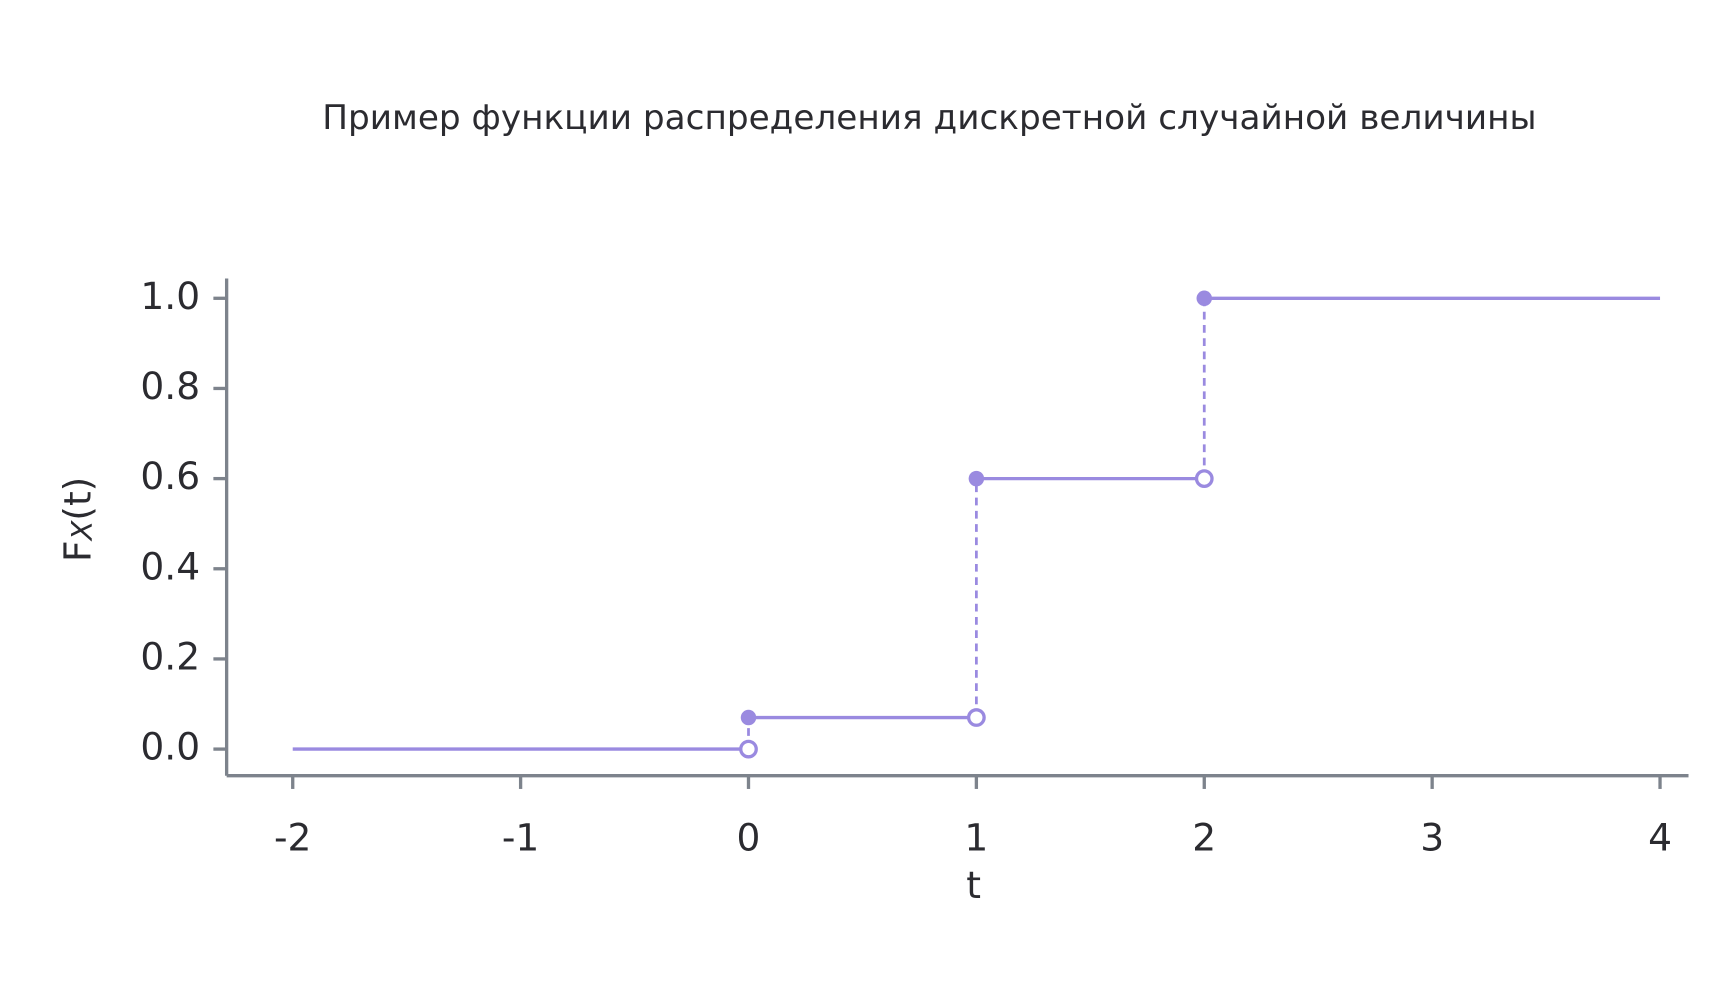 The height and width of the screenshot is (1000, 1724). I want to click on y-label-sub: X, so click(82, 530).